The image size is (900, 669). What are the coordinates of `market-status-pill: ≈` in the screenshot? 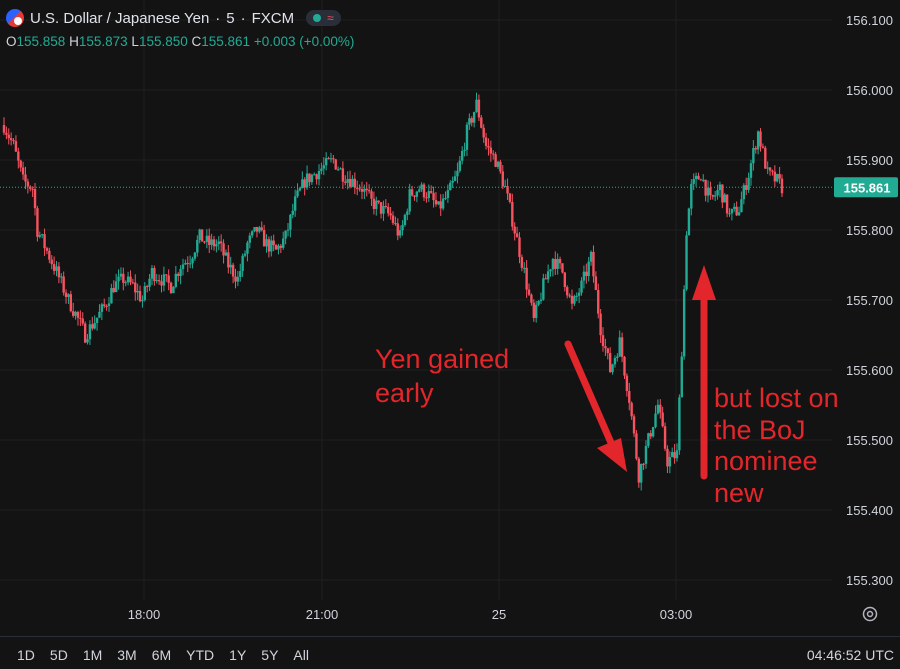 It's located at (323, 18).